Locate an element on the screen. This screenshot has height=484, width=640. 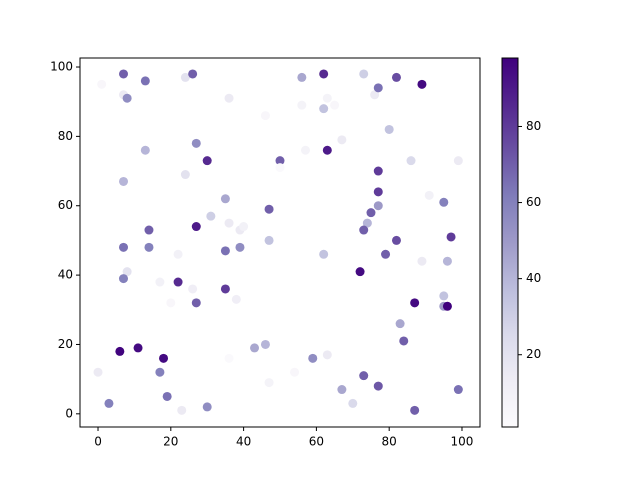
colorbar-tick-label: 80 is located at coordinates (533, 126).